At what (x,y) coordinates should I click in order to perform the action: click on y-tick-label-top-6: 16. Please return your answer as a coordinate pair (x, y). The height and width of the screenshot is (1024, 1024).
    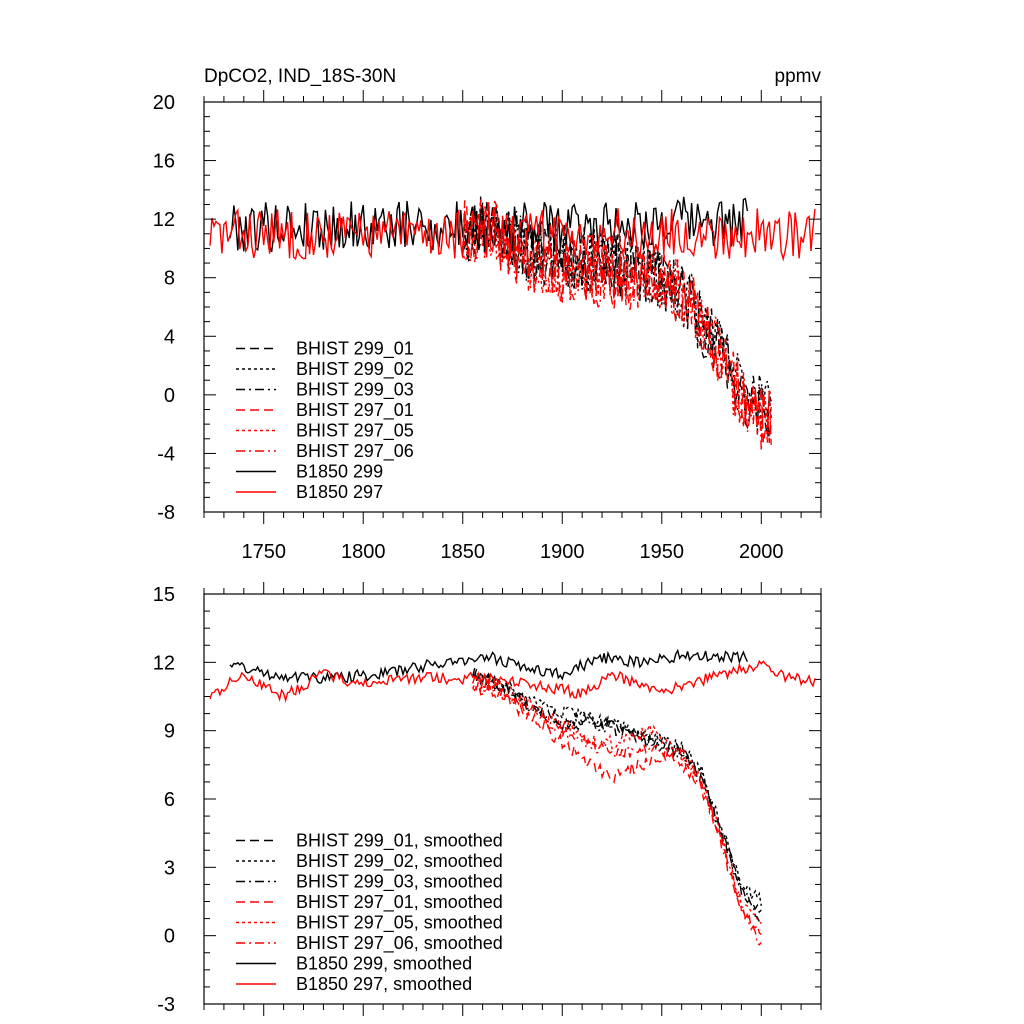
    Looking at the image, I should click on (164, 162).